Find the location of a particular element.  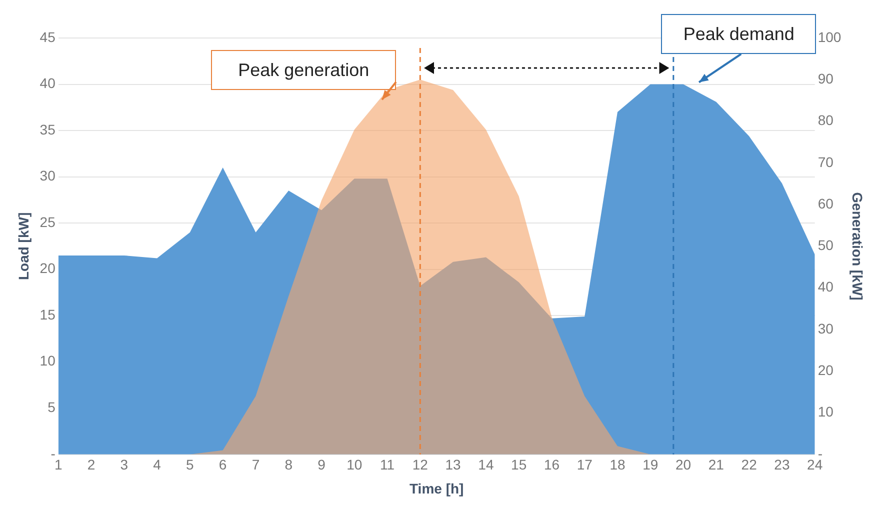

x-tick-label: 5 is located at coordinates (190, 464).